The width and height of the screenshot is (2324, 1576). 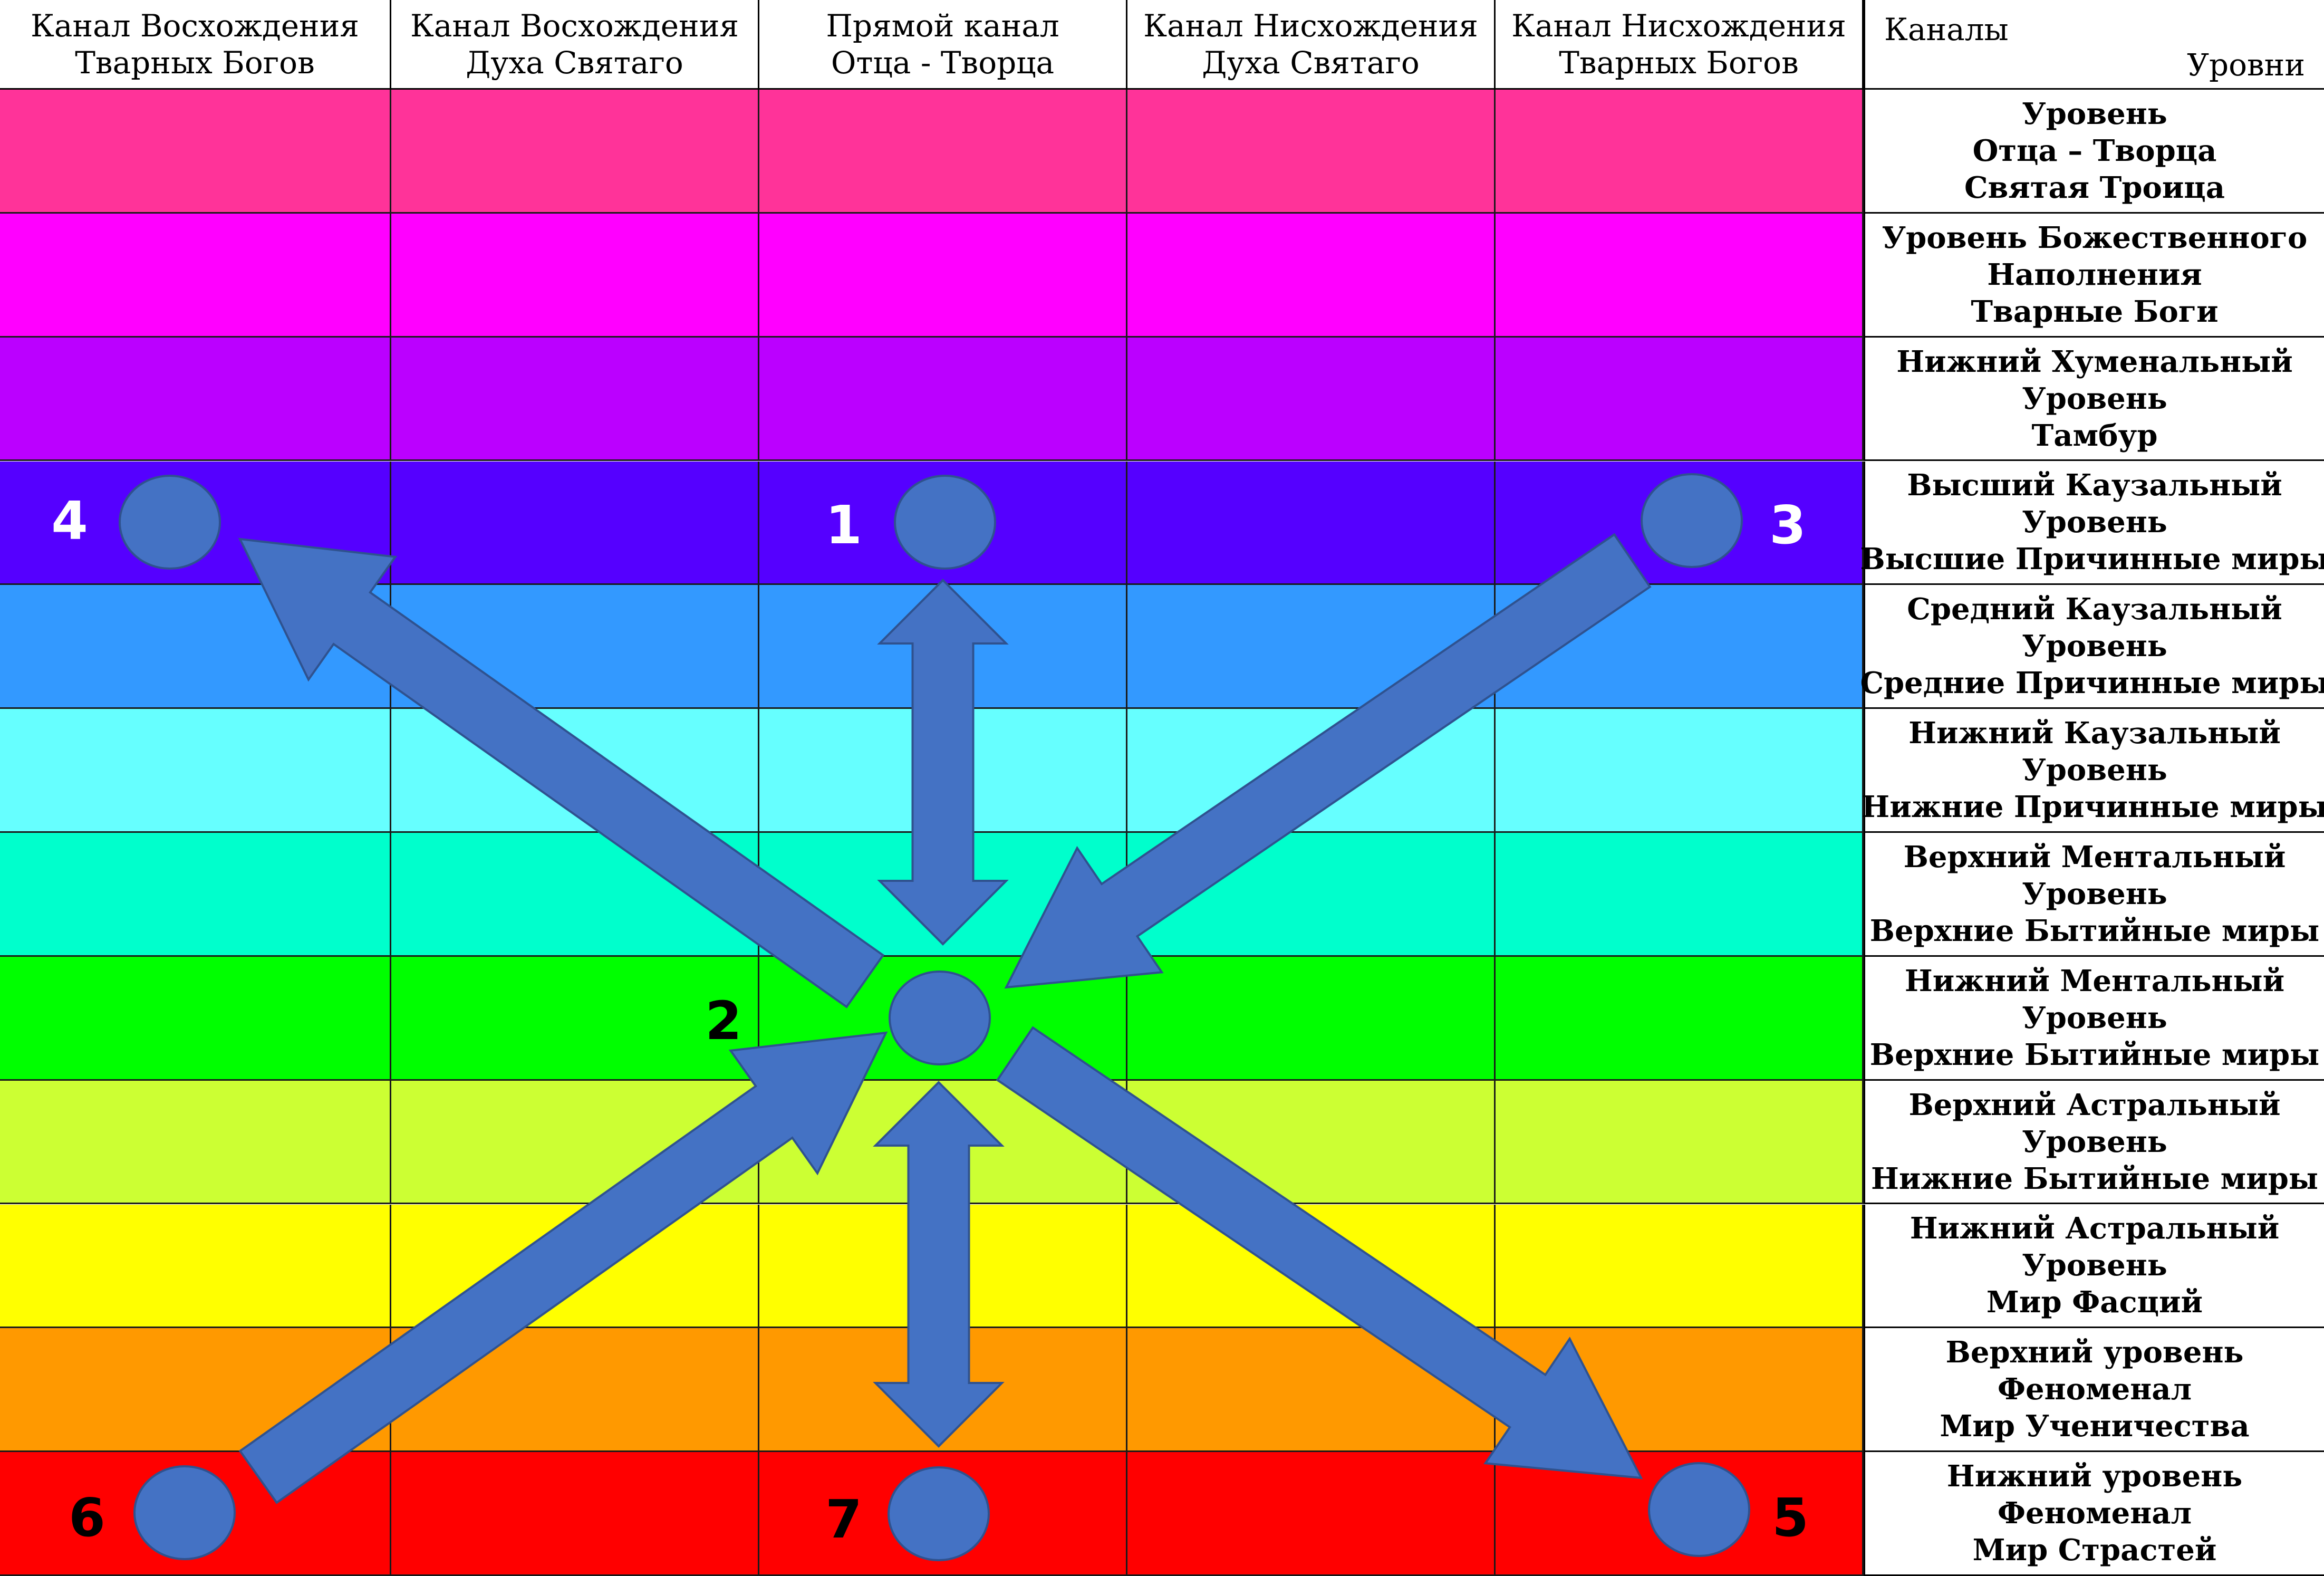 What do you see at coordinates (2094, 609) in the screenshot?
I see `level-label-line: Средний Каузальный` at bounding box center [2094, 609].